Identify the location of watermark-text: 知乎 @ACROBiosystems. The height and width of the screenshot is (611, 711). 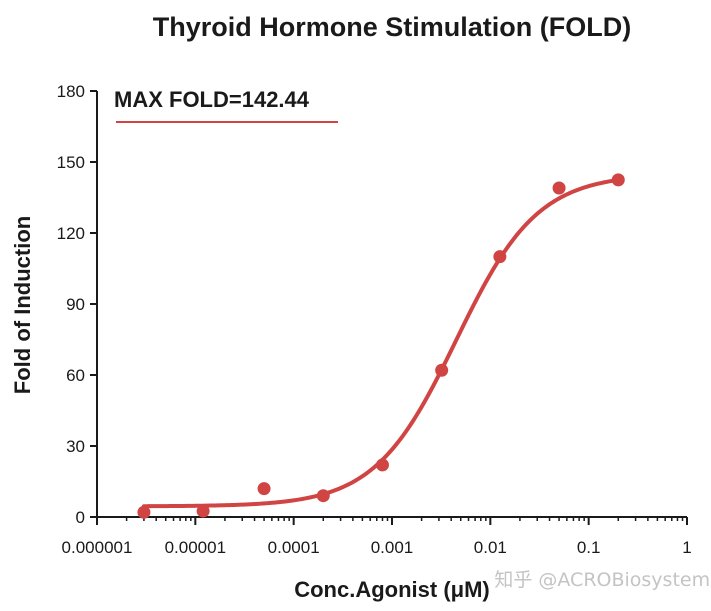
(602, 580).